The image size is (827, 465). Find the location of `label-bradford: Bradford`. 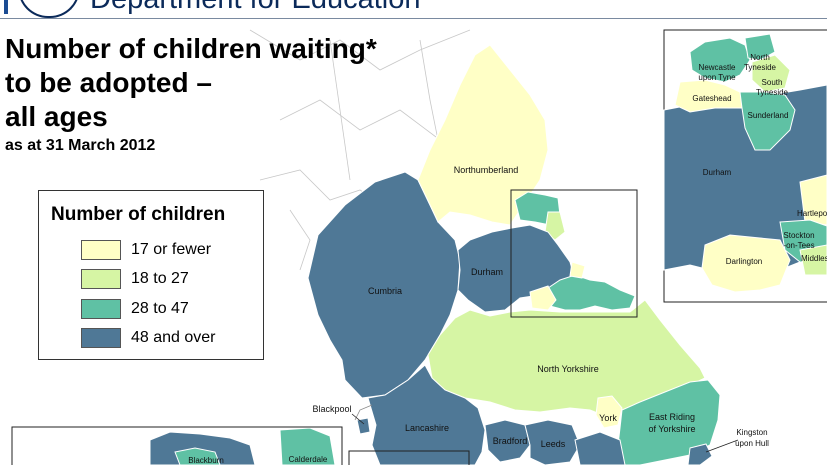

label-bradford: Bradford is located at coordinates (510, 441).